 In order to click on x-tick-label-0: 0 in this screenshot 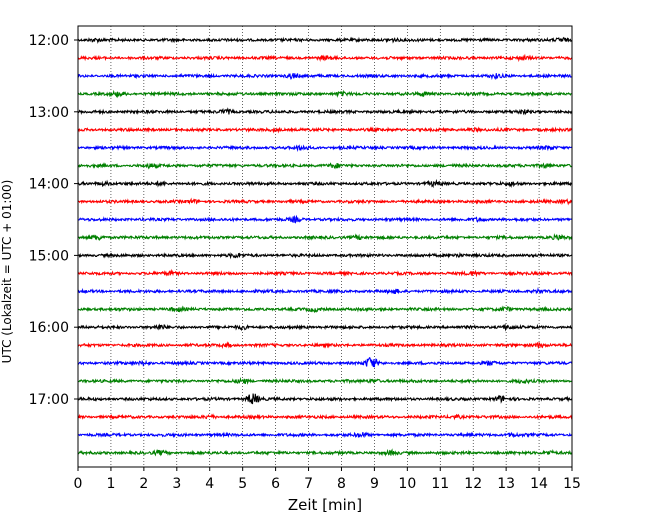, I will do `click(78, 484)`.